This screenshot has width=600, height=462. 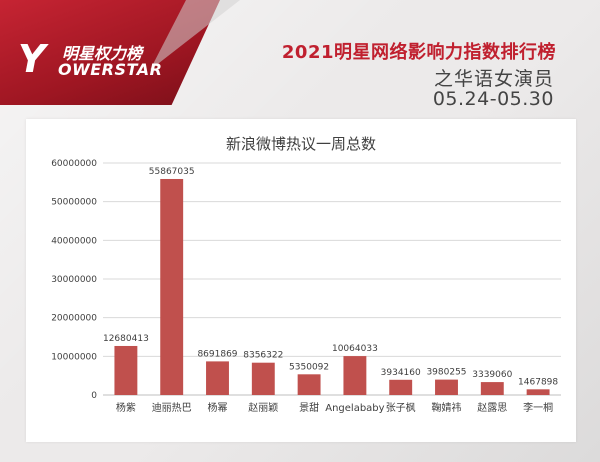 What do you see at coordinates (309, 407) in the screenshot?
I see `x-tick-label: 景甜` at bounding box center [309, 407].